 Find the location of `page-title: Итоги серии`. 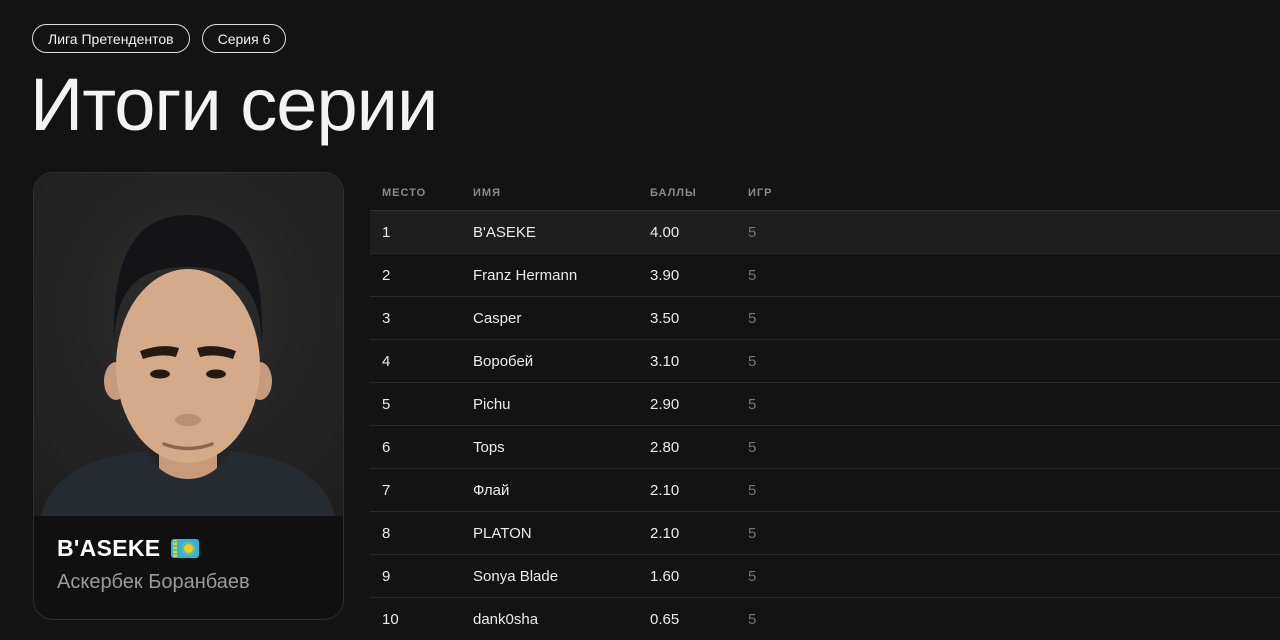

page-title: Итоги серии is located at coordinates (234, 104).